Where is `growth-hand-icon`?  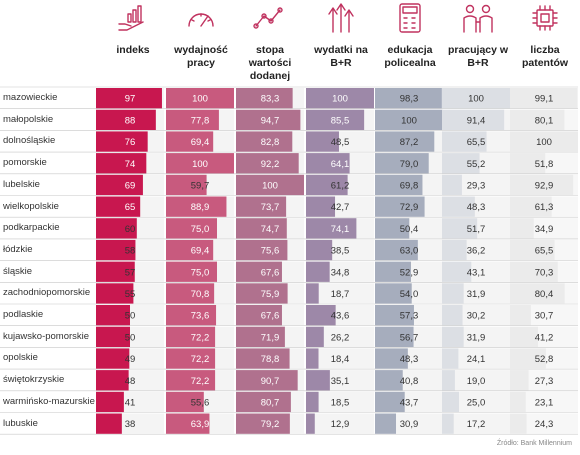 growth-hand-icon is located at coordinates (133, 18).